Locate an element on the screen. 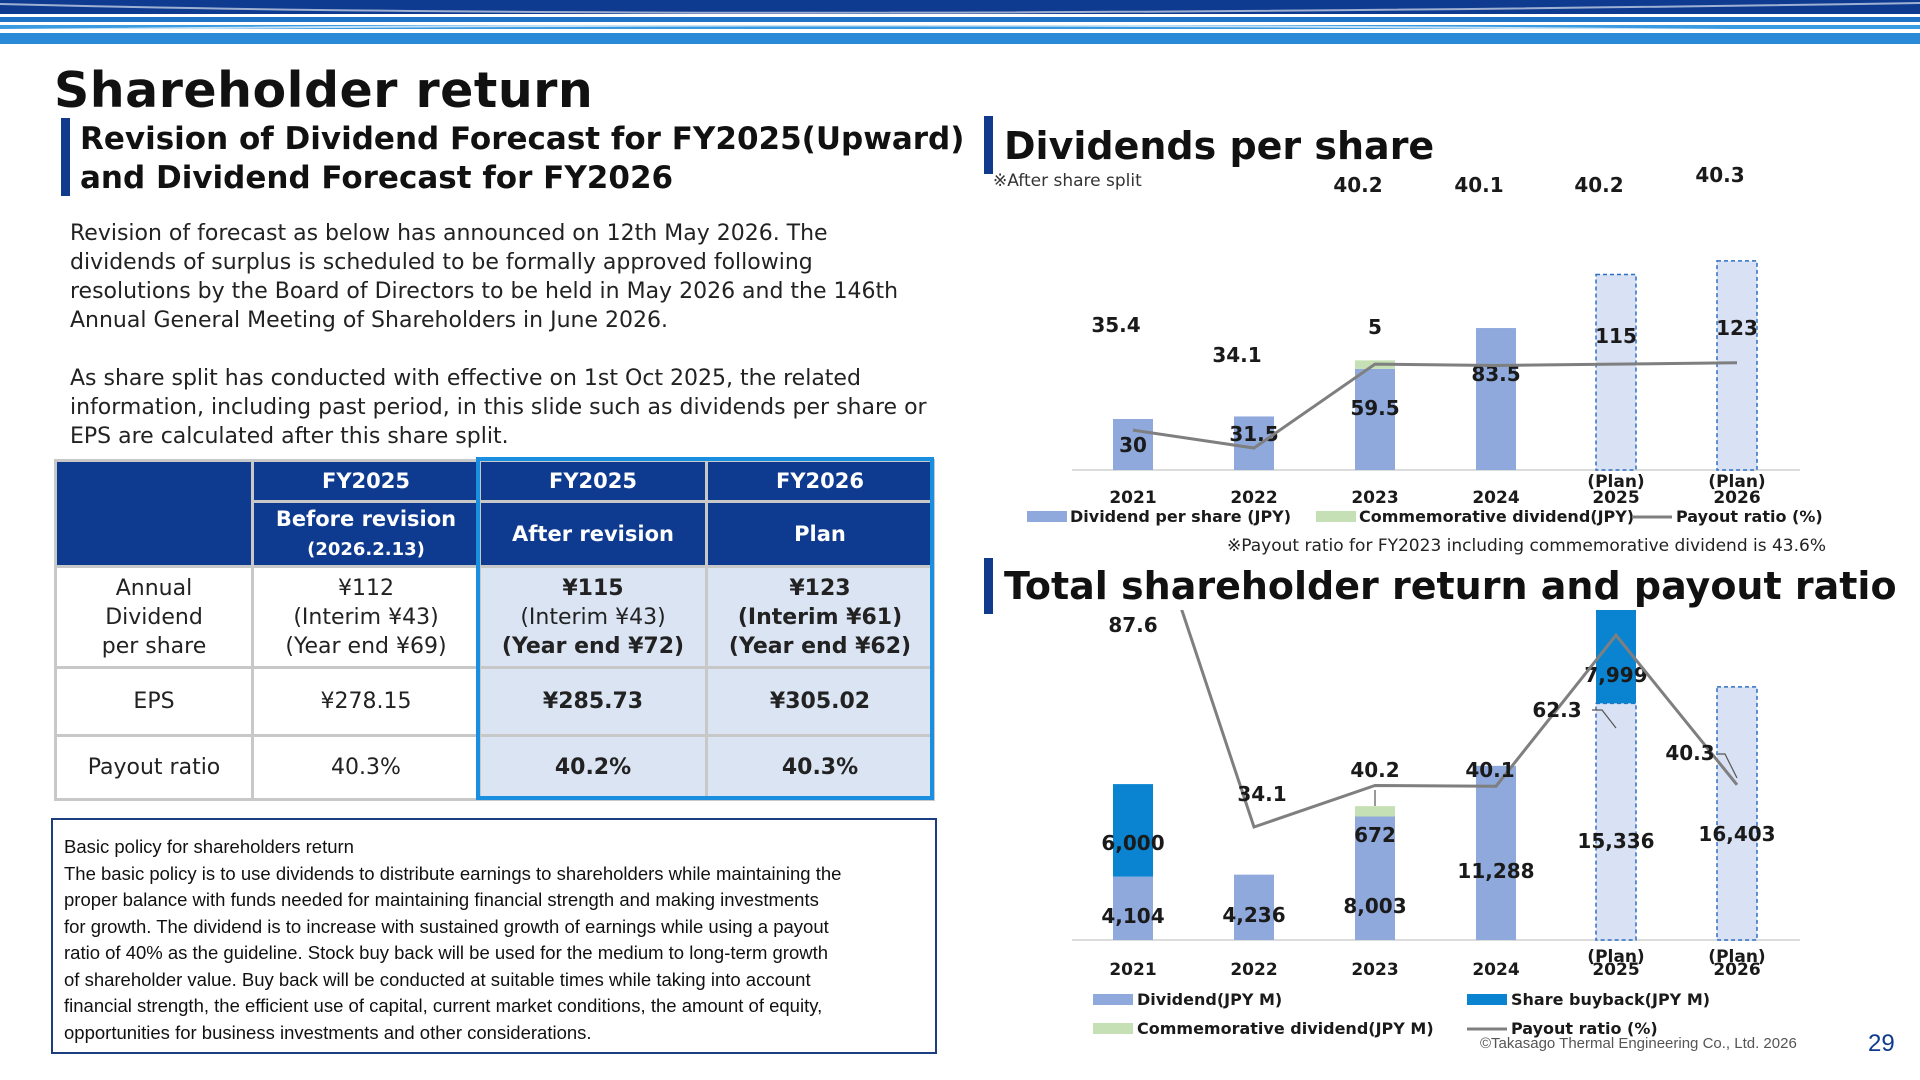  table-subheader: Before revision (2026.2.13) is located at coordinates (366, 534).